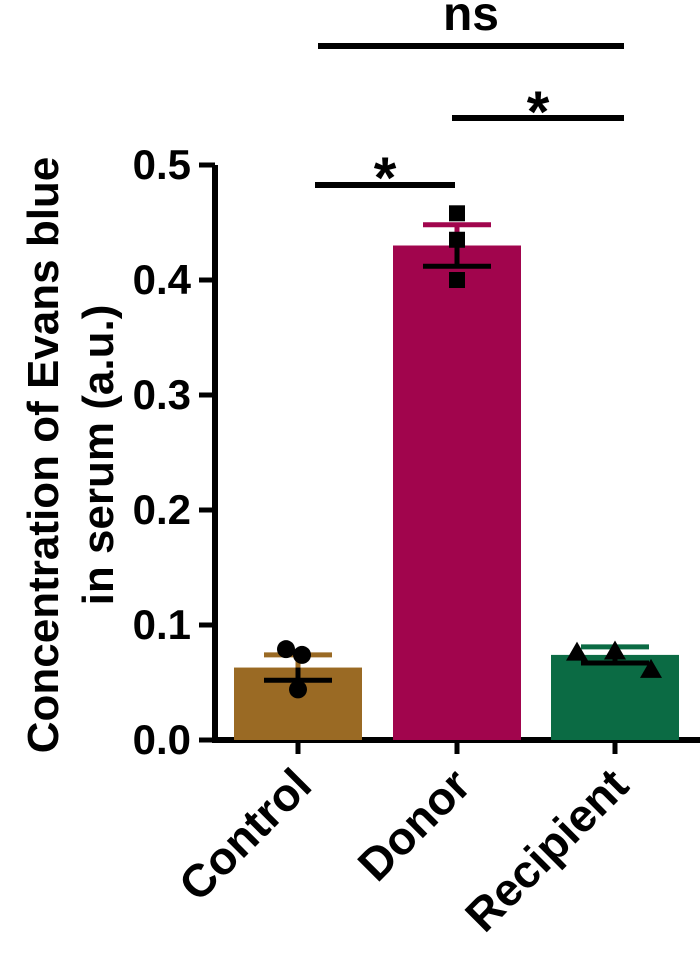 The width and height of the screenshot is (700, 975). I want to click on y-tick-label: 0.0, so click(162, 739).